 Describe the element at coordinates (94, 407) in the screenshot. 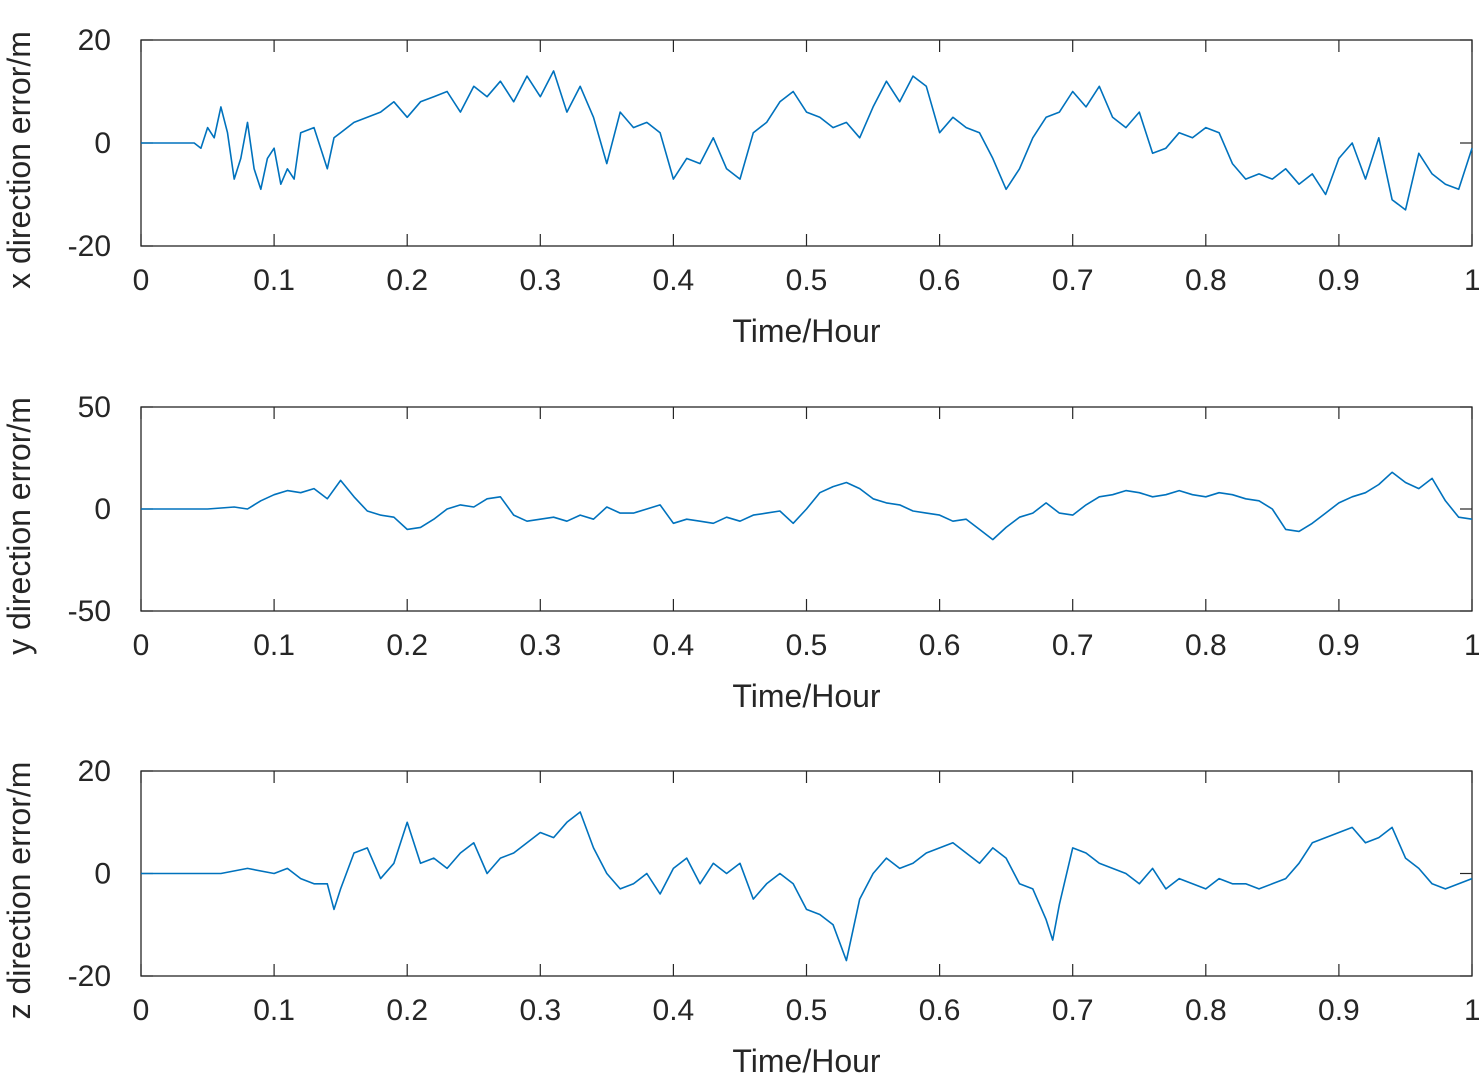

I see `y-tick-label: 50` at that location.